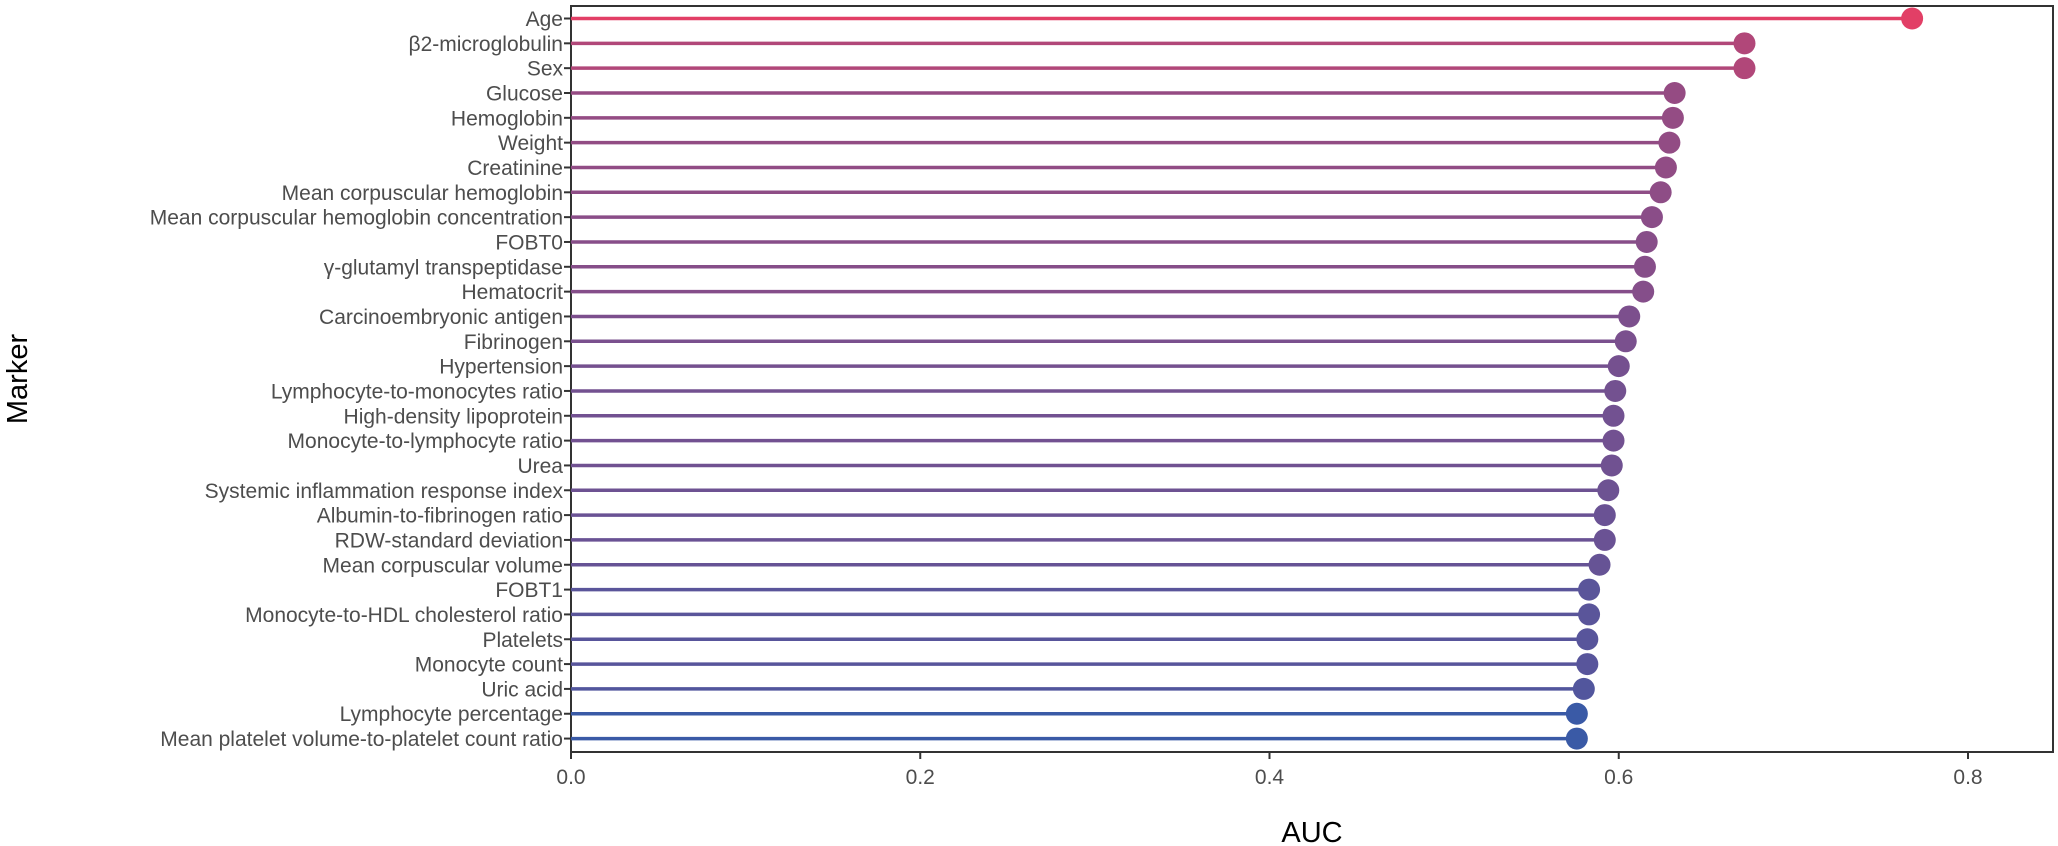 The width and height of the screenshot is (2058, 846). What do you see at coordinates (512, 292) in the screenshot?
I see `y-tick-label: Hematocrit` at bounding box center [512, 292].